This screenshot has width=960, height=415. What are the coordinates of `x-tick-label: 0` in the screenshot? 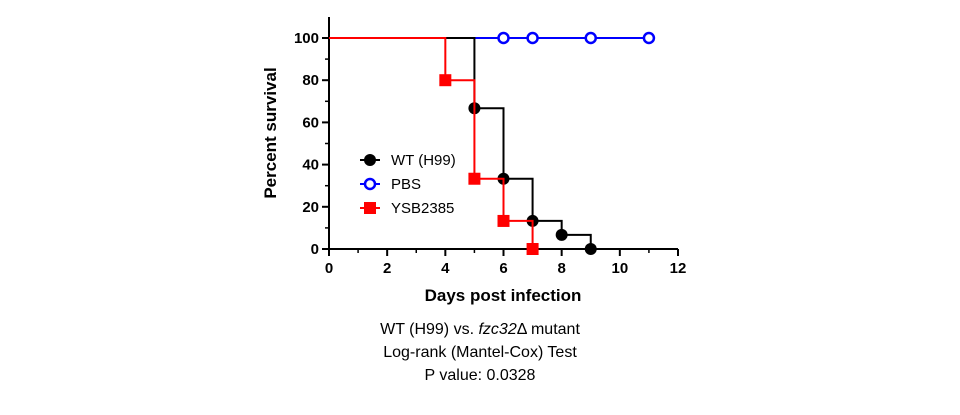 It's located at (329, 268).